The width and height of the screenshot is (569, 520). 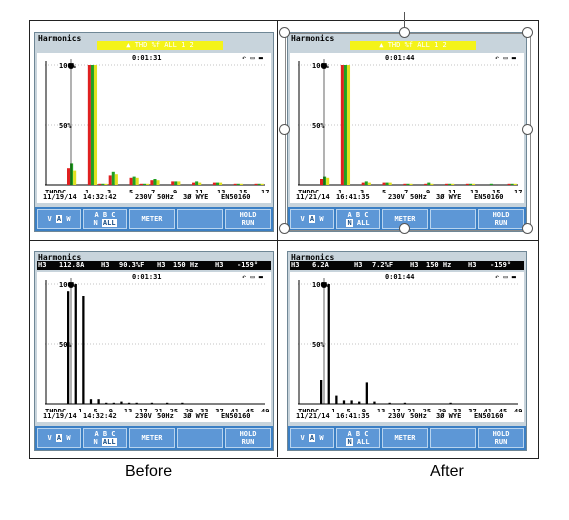 What do you see at coordinates (284, 32) in the screenshot?
I see `resize-handle-top-left` at bounding box center [284, 32].